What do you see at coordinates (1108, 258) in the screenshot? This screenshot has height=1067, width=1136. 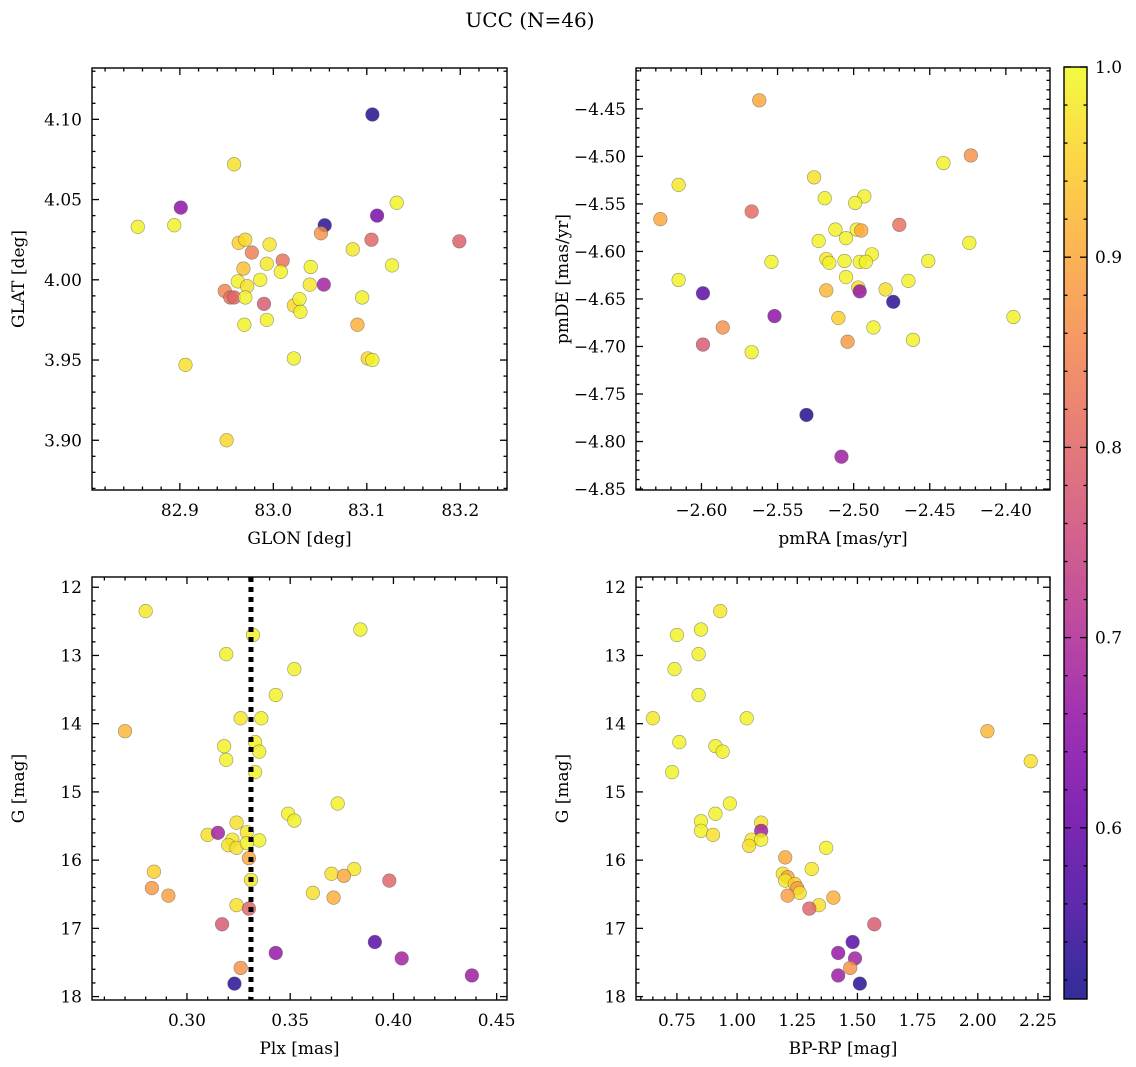 I see `colorbar-tick-label: 0.9` at bounding box center [1108, 258].